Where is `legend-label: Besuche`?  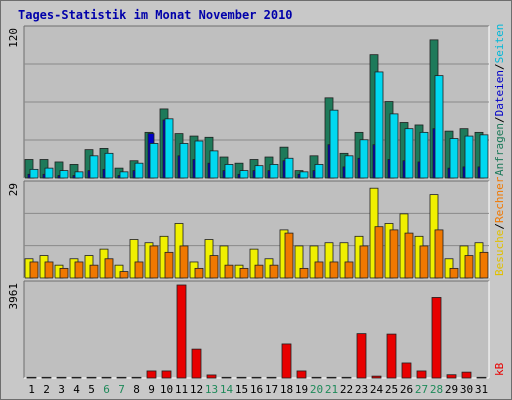 legend-label: Besuche is located at coordinates (499, 253).